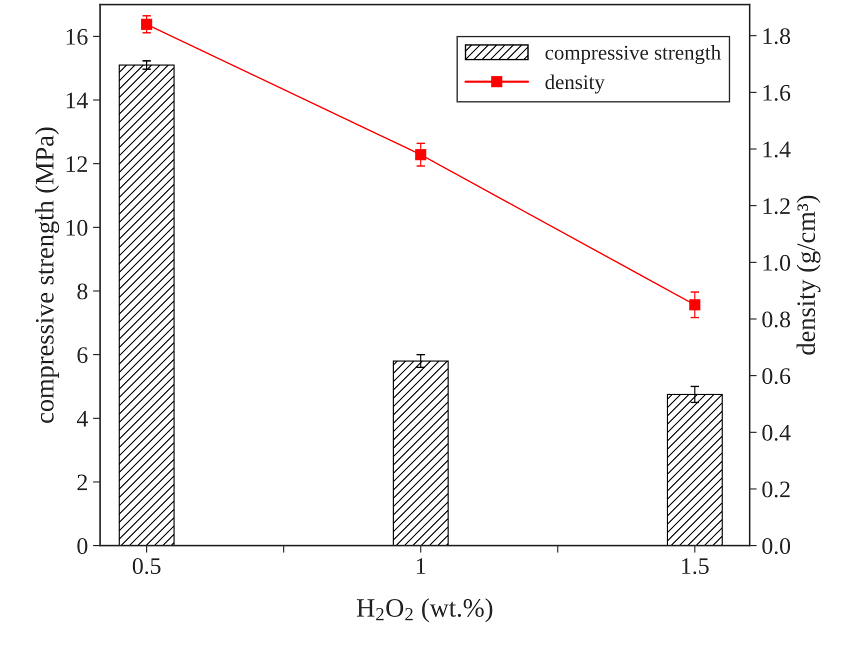 This screenshot has width=848, height=648. What do you see at coordinates (77, 100) in the screenshot?
I see `y-tick-label: 14` at bounding box center [77, 100].